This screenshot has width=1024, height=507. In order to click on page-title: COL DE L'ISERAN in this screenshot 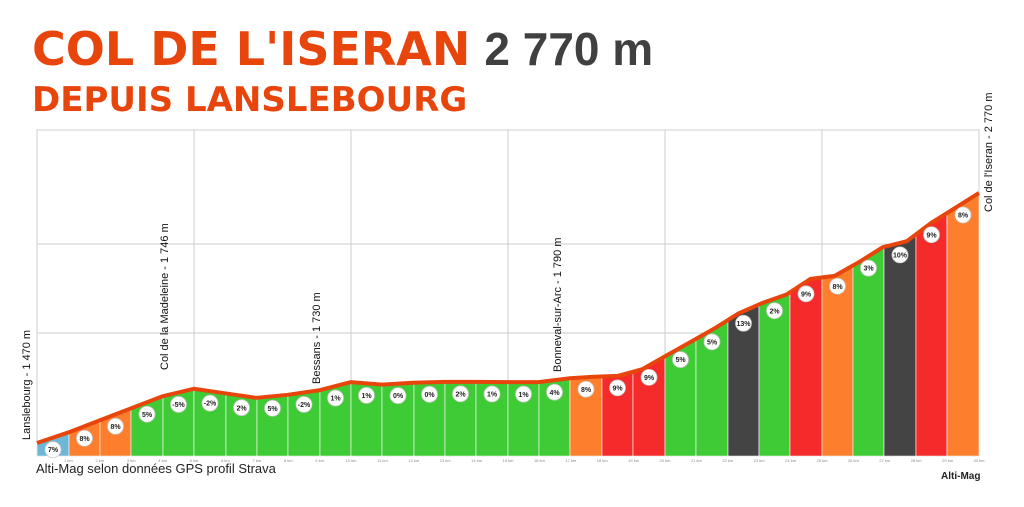, I will do `click(251, 49)`.